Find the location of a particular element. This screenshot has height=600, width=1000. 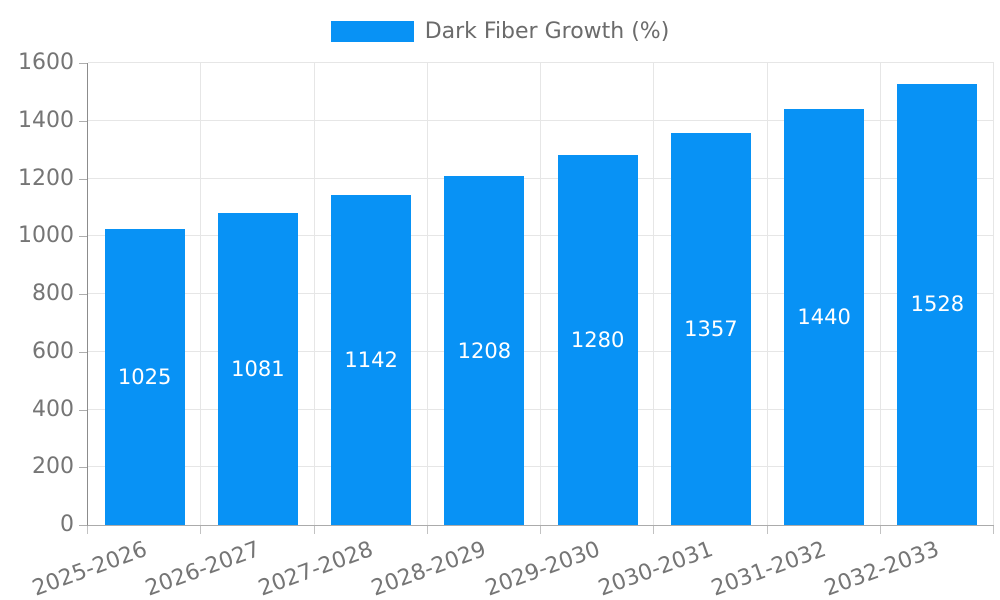

bar-value-label: 1440 is located at coordinates (824, 317).